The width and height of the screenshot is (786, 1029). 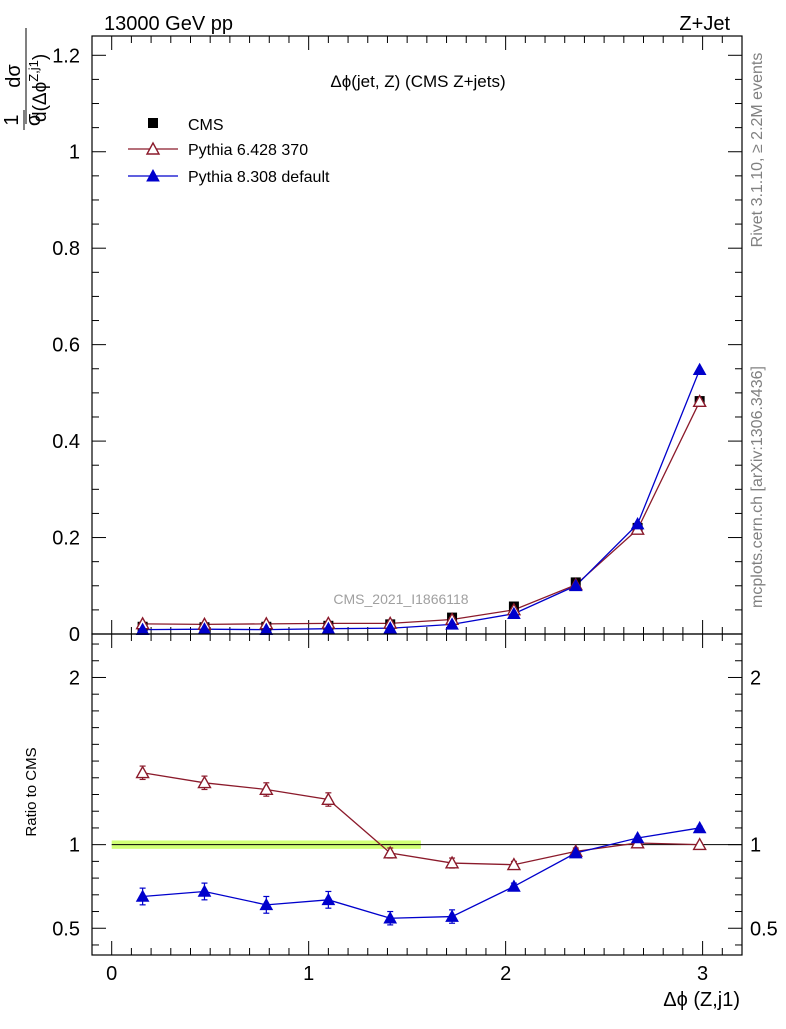 I want to click on legend-item-pythia8: Pythia 8.308 default, so click(x=229, y=177).